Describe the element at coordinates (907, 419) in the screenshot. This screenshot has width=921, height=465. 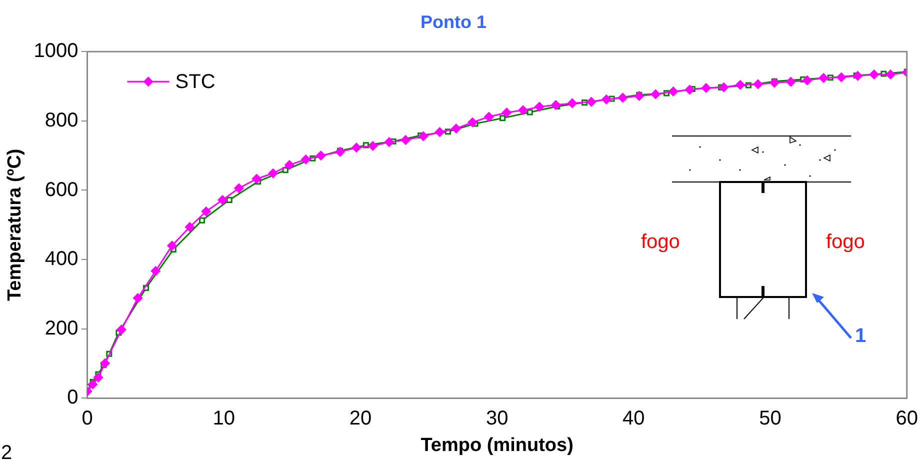
I see `x-tick-label: 60` at that location.